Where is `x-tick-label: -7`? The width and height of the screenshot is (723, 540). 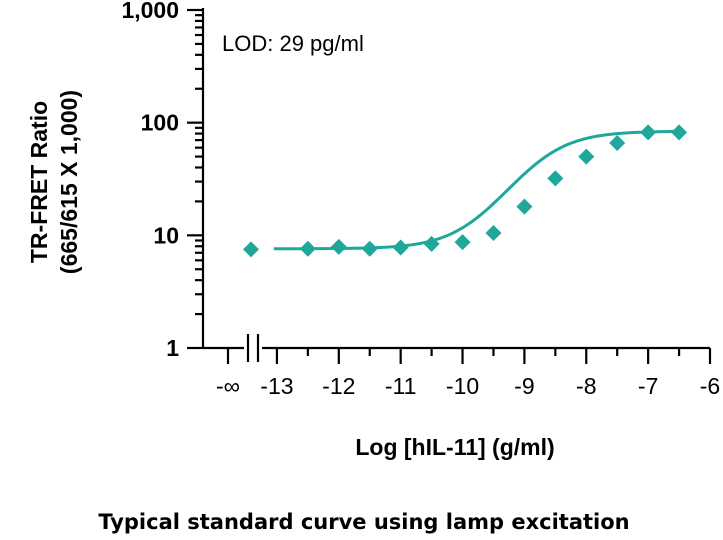 x-tick-label: -7 is located at coordinates (648, 386).